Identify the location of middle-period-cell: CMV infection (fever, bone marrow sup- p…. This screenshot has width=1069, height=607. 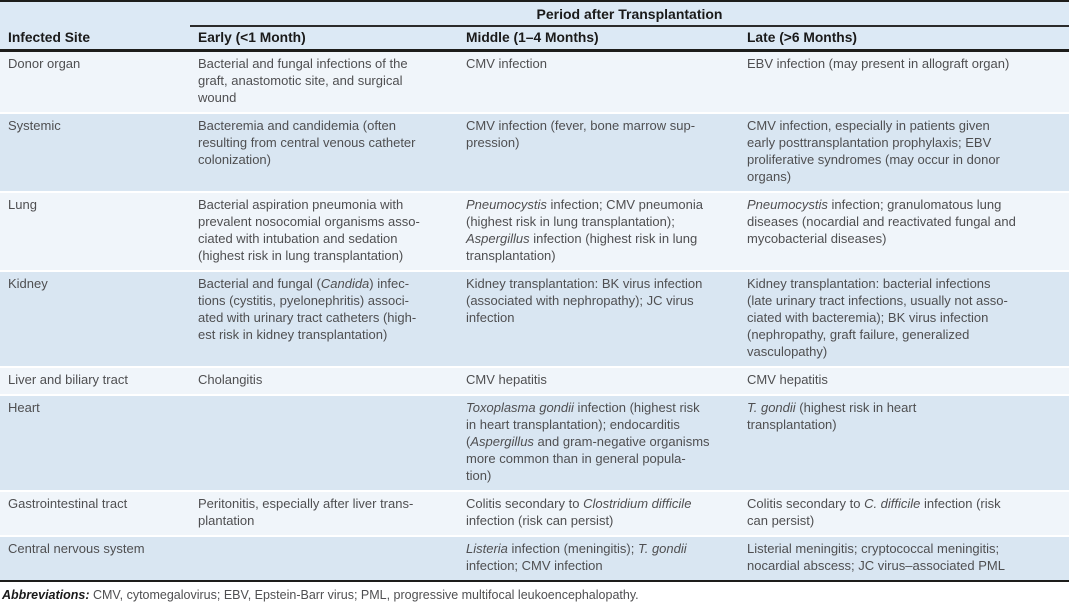
(598, 152).